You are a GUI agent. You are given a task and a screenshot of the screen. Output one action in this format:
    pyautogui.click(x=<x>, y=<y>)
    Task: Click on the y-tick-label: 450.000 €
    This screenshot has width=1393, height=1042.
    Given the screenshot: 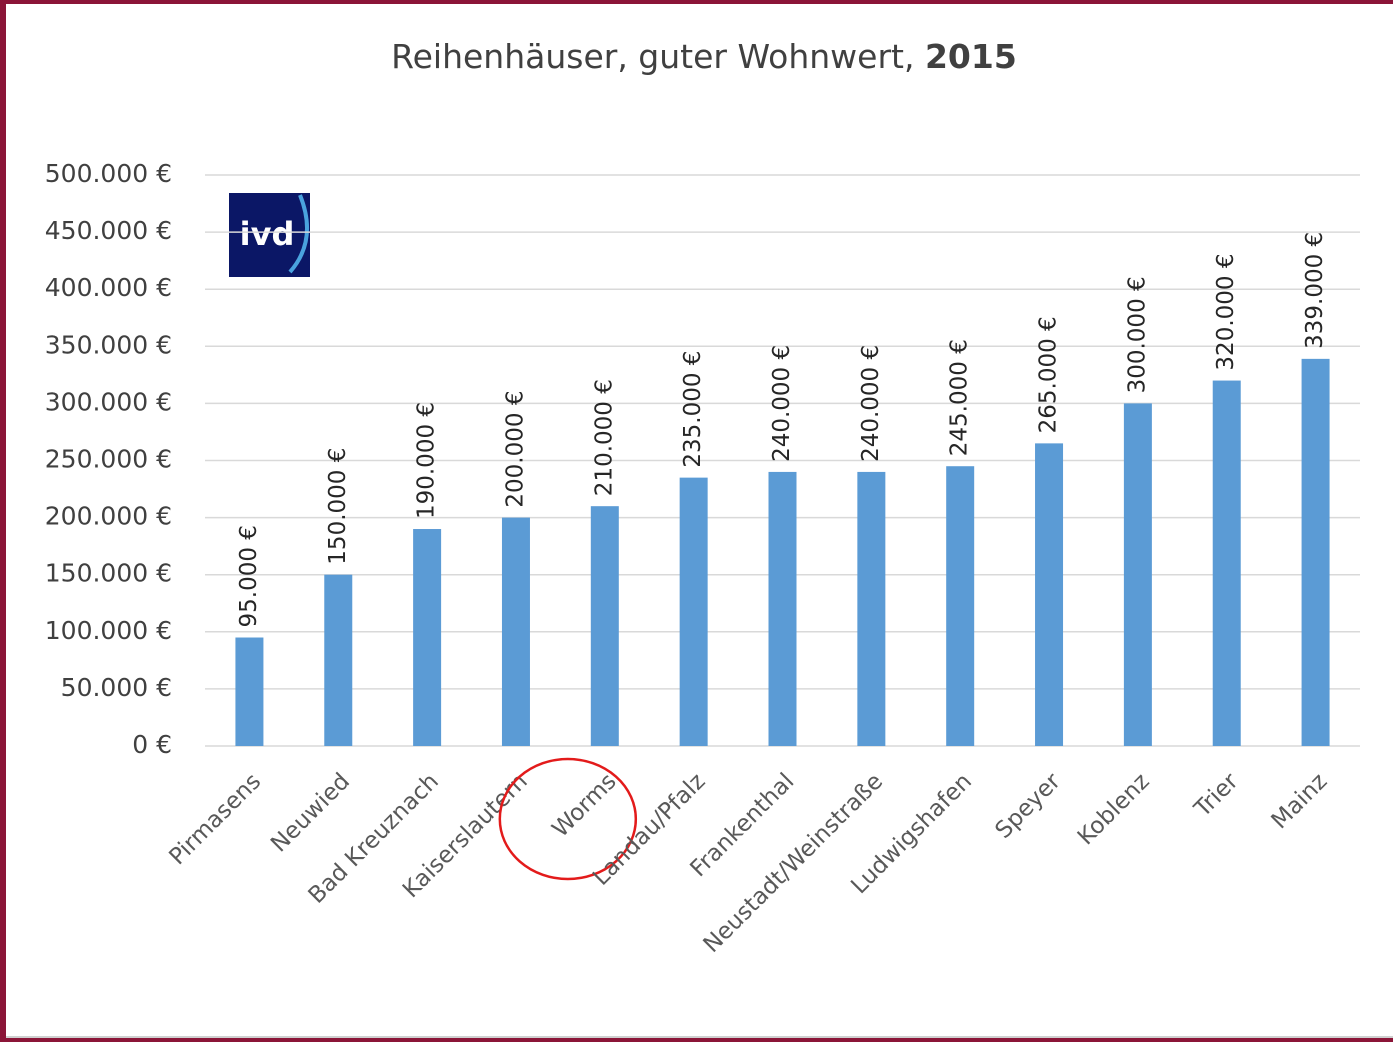 What is the action you would take?
    pyautogui.click(x=108, y=230)
    